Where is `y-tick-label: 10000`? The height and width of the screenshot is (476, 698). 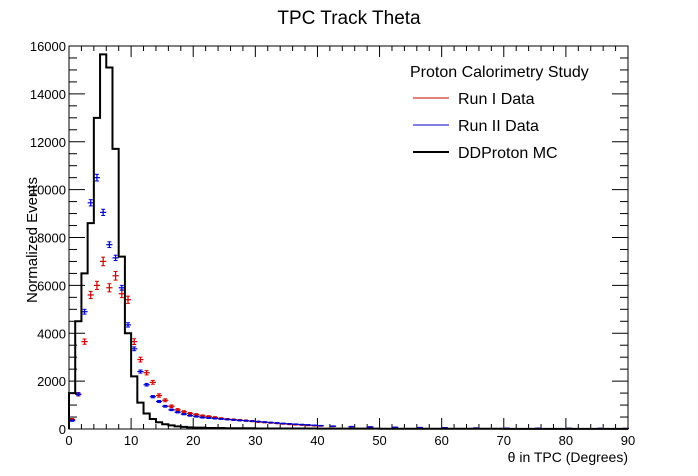
y-tick-label: 10000 is located at coordinates (48, 190).